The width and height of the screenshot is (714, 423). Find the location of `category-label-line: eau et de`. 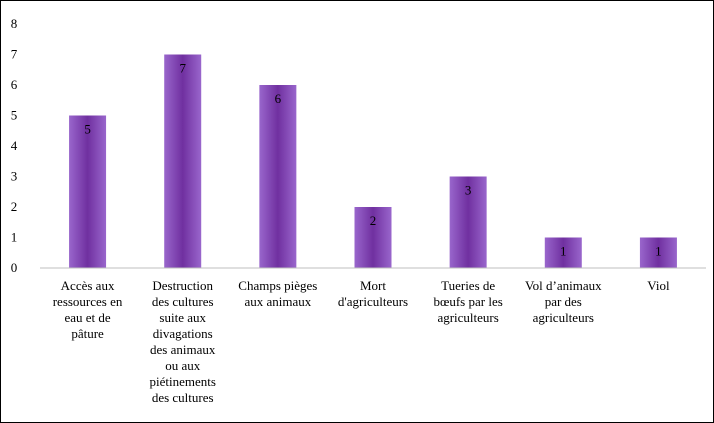

category-label-line: eau et de is located at coordinates (87, 317).